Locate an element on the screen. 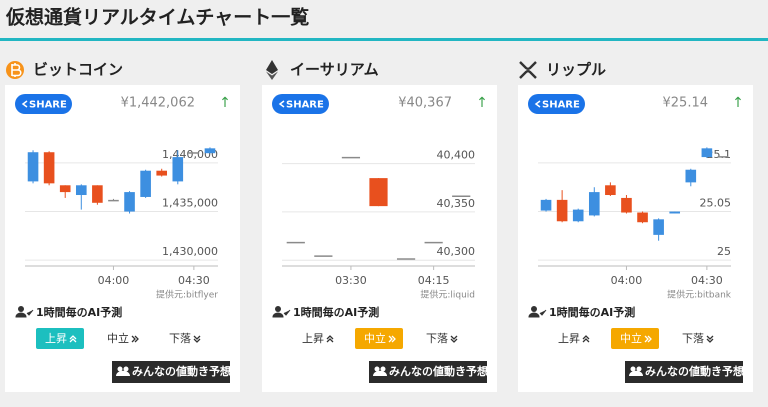 This screenshot has width=768, height=407. y-tick-label: 25.1 is located at coordinates (719, 154).